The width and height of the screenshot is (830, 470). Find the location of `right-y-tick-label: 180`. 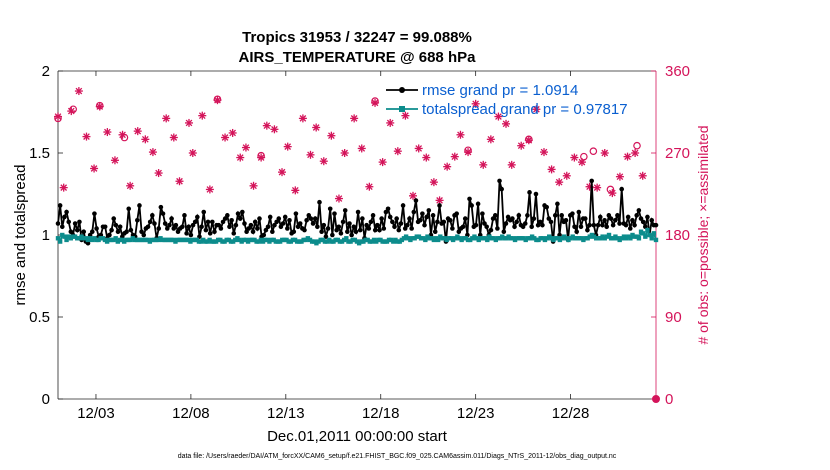

right-y-tick-label: 180 is located at coordinates (677, 235).